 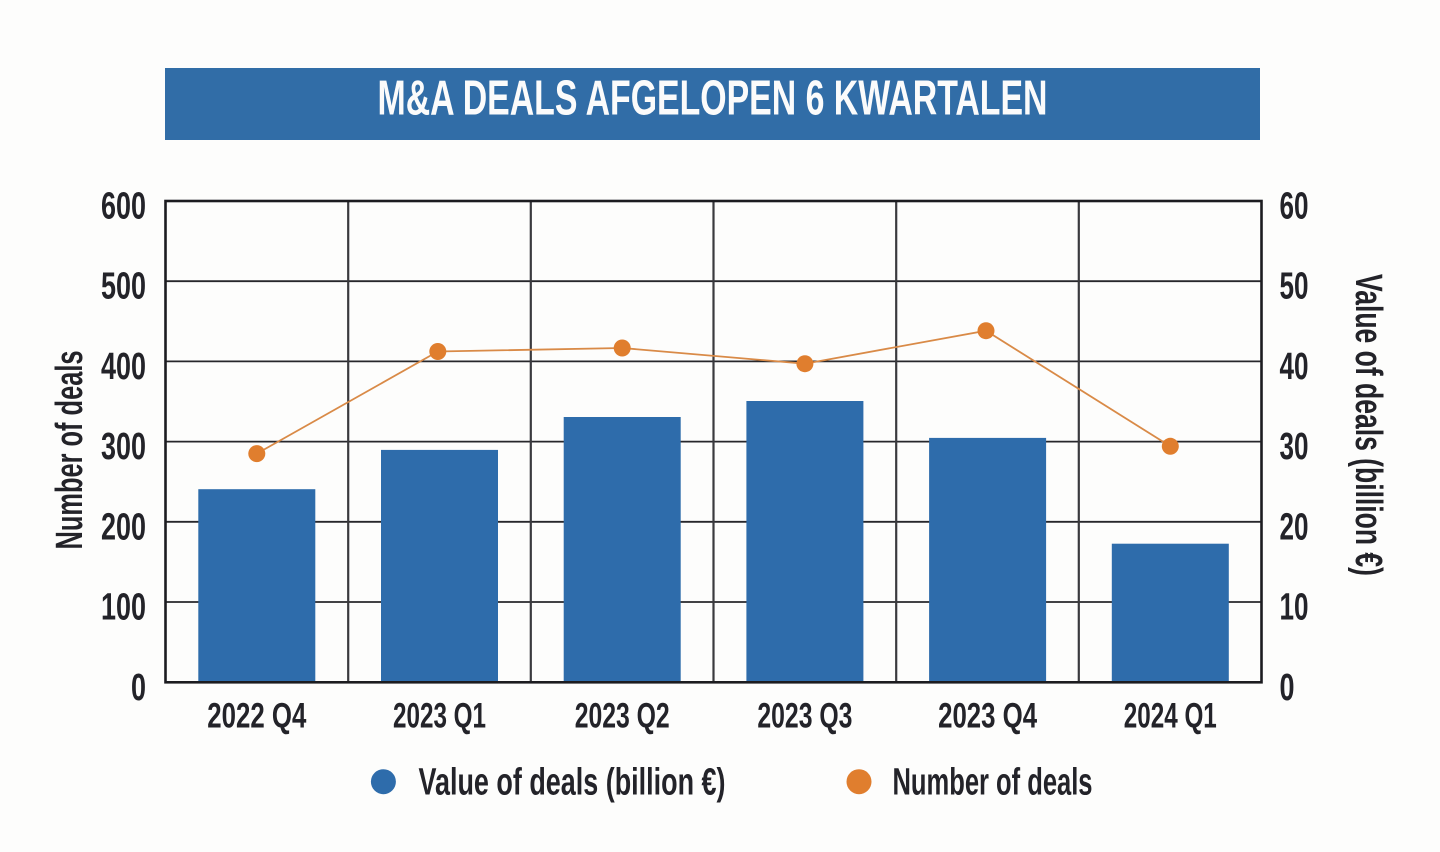 I want to click on svg-text: 100, so click(x=123, y=608).